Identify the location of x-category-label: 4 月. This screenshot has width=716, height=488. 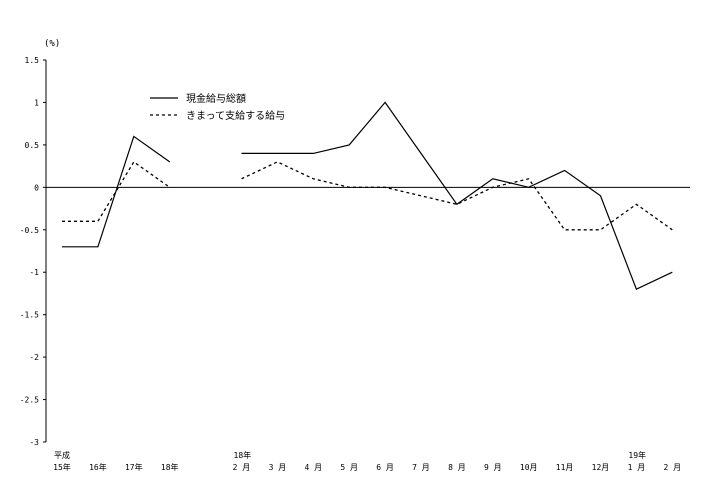
(313, 467).